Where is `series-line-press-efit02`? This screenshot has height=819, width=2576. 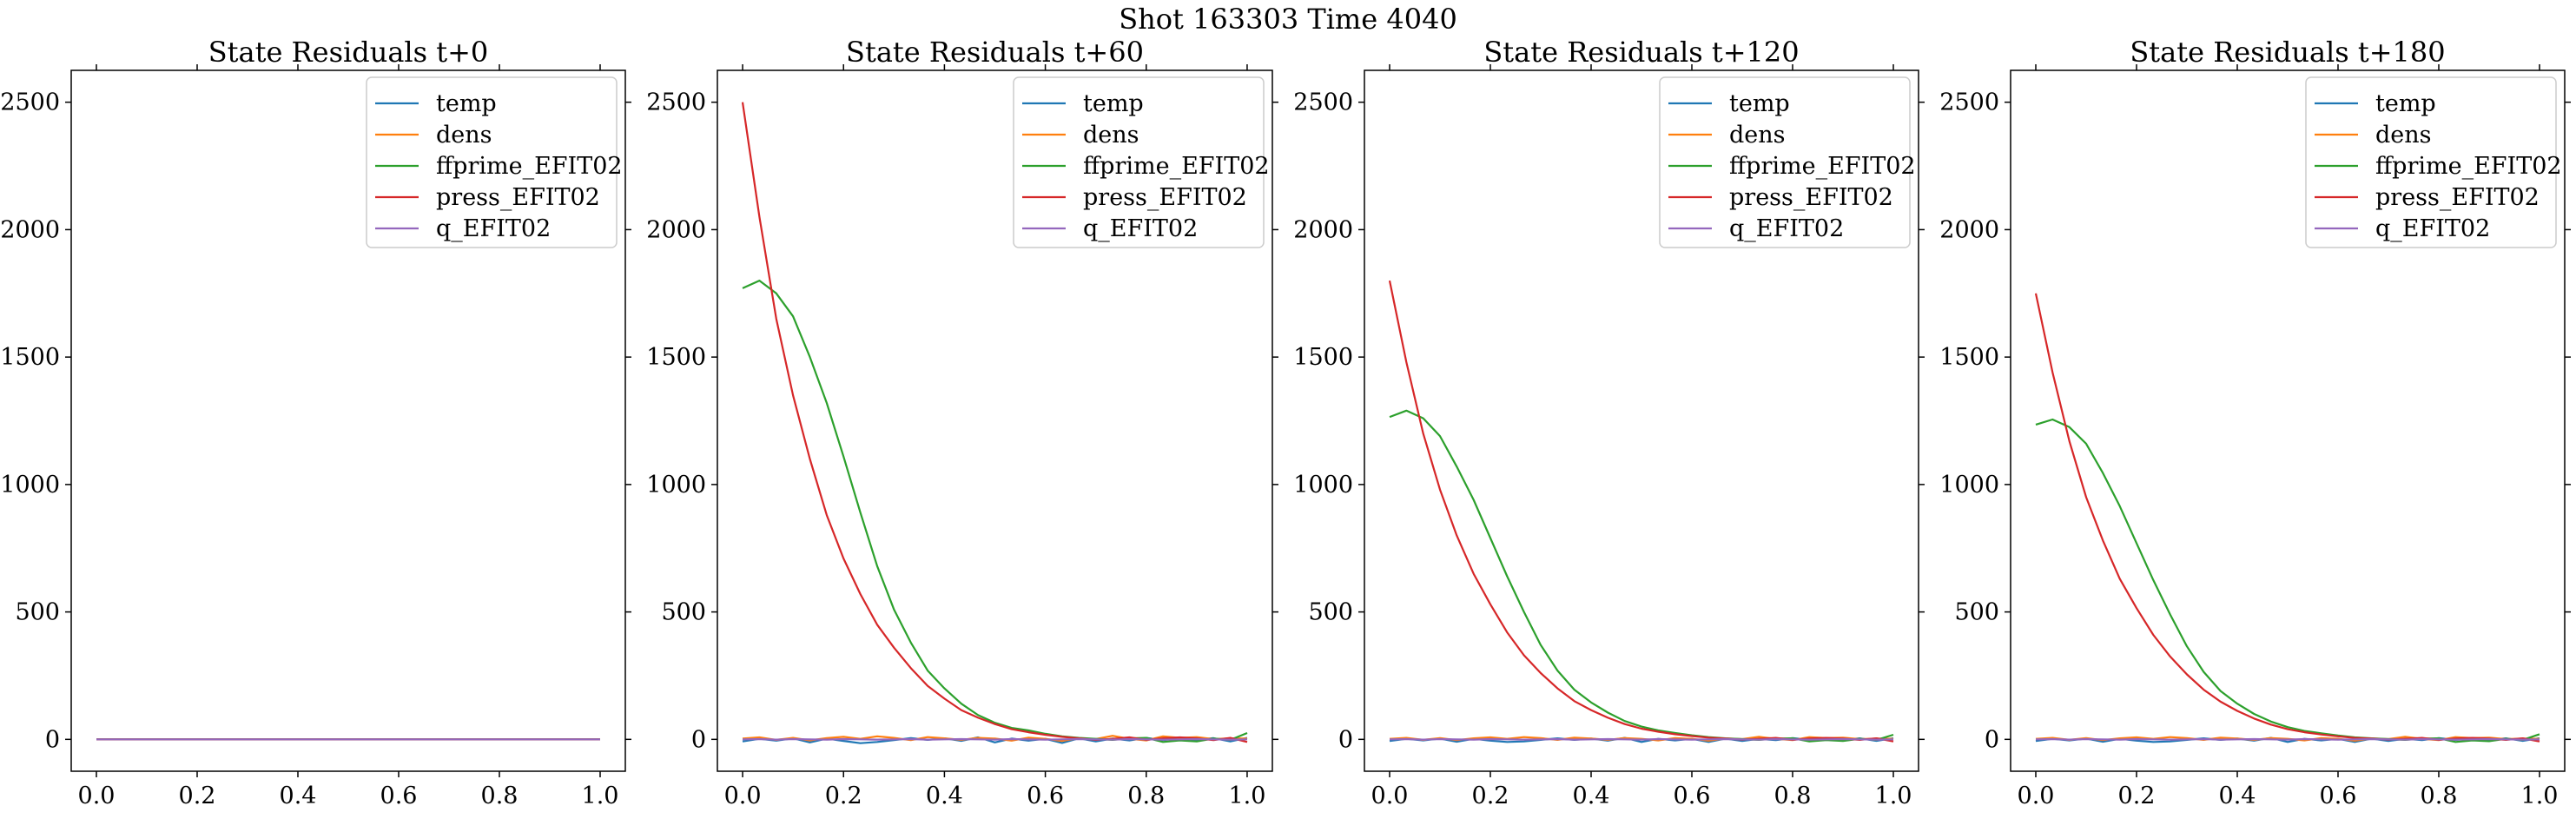
series-line-press-efit02 is located at coordinates (2287, 518).